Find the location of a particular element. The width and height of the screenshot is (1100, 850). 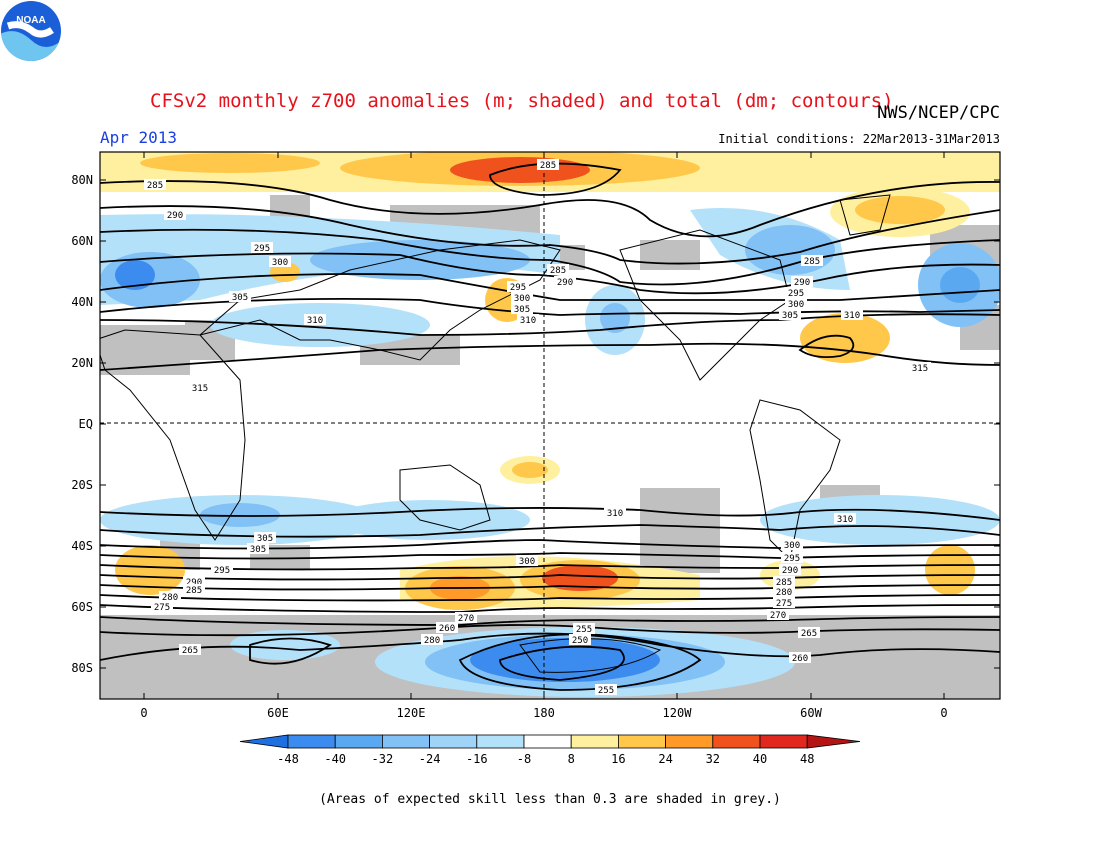

lat-label: 80S is located at coordinates (82, 668).